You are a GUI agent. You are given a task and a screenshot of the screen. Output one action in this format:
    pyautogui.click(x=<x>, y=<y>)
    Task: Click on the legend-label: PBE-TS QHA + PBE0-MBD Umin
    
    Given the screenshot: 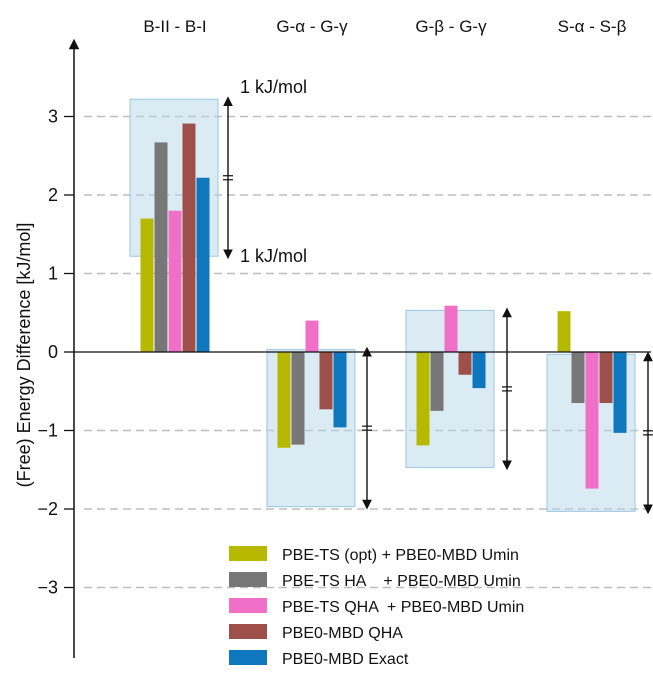 What is the action you would take?
    pyautogui.click(x=403, y=607)
    